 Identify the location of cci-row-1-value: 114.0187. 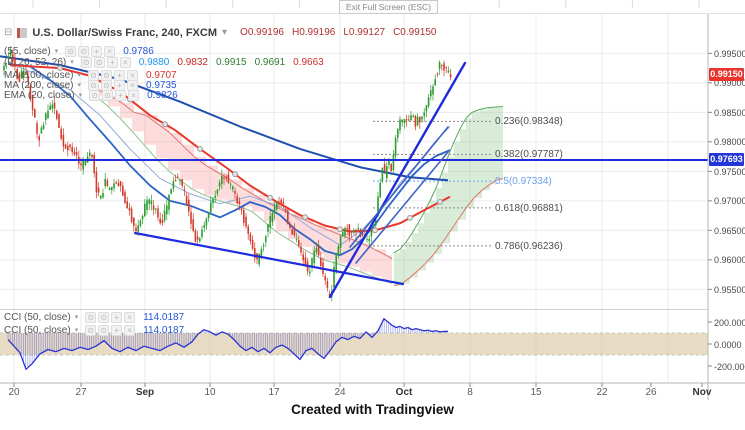
(164, 330).